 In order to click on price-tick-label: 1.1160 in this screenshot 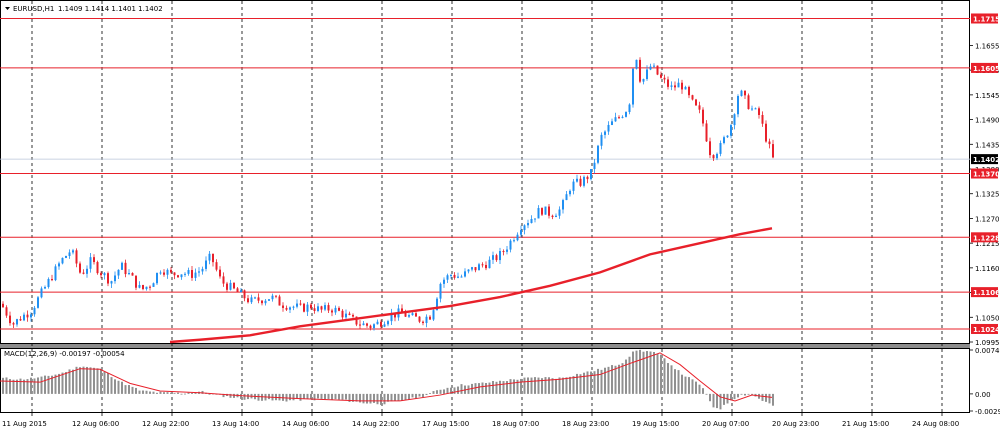, I will do `click(987, 269)`.